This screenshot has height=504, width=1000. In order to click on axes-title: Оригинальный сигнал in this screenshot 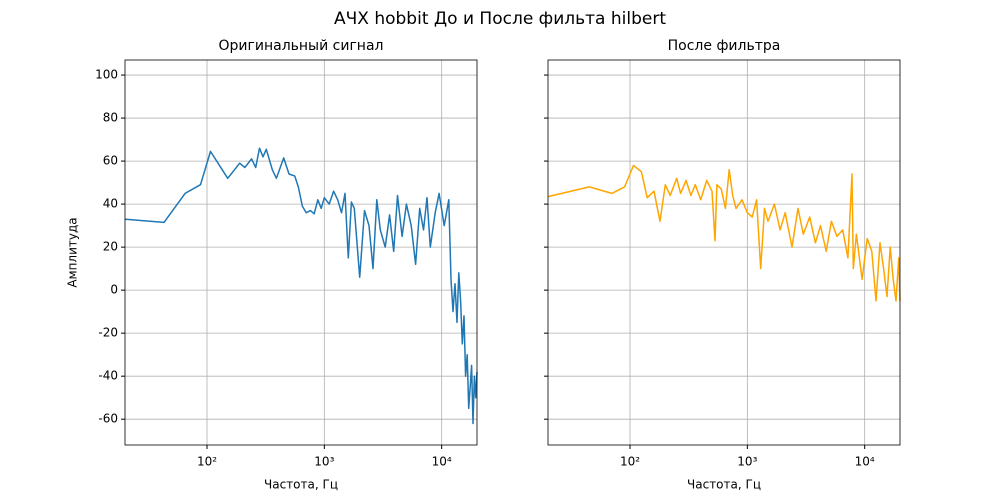, I will do `click(301, 46)`.